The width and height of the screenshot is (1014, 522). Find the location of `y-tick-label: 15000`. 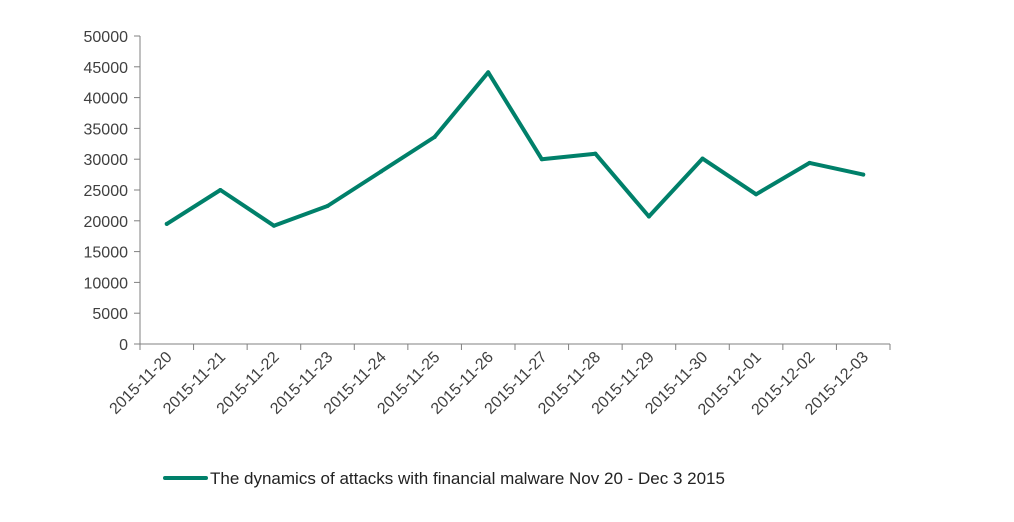

y-tick-label: 15000 is located at coordinates (106, 253).